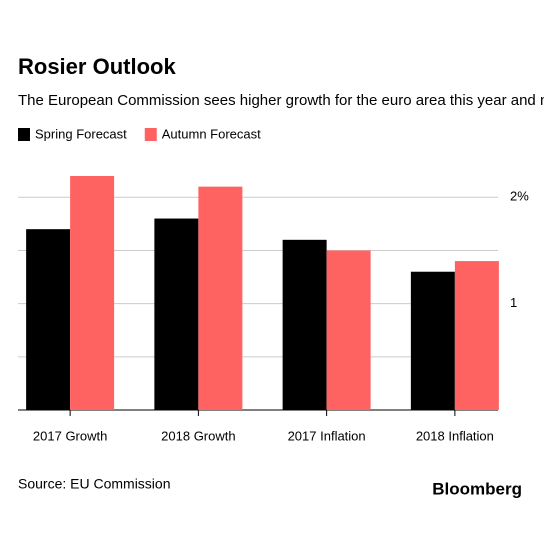 This screenshot has width=544, height=549. I want to click on y-tick-label: 1, so click(513, 302).